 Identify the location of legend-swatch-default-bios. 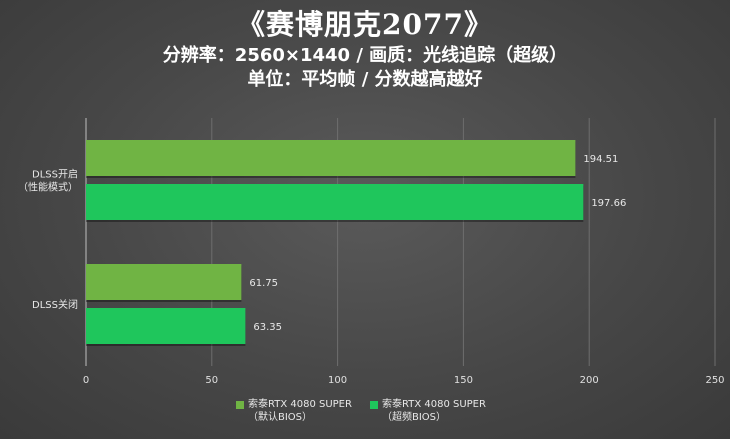
(240, 405).